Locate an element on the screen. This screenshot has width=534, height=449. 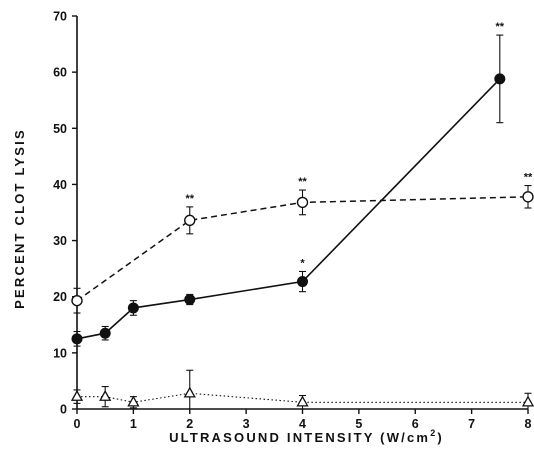
y-tick-label: 60 is located at coordinates (60, 73).